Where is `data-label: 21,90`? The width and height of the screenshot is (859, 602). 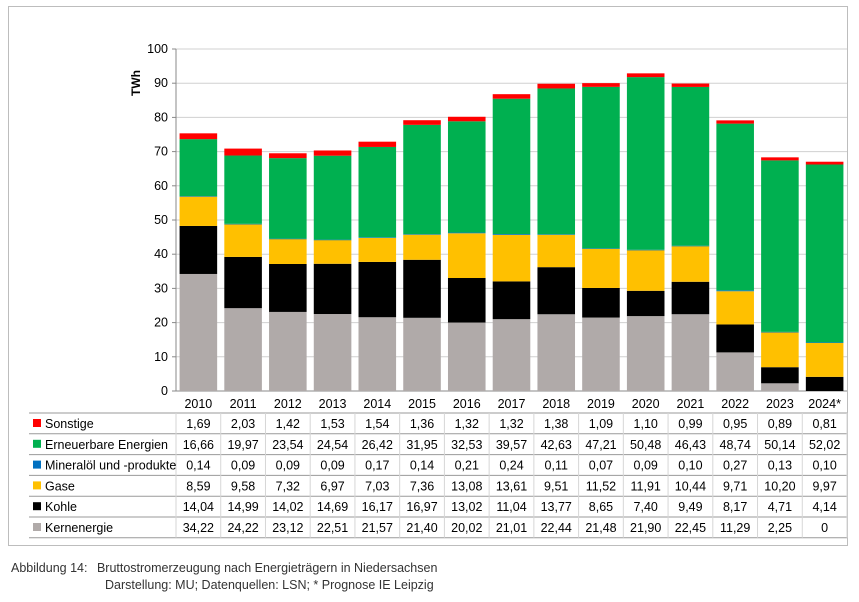
data-label: 21,90 is located at coordinates (645, 528).